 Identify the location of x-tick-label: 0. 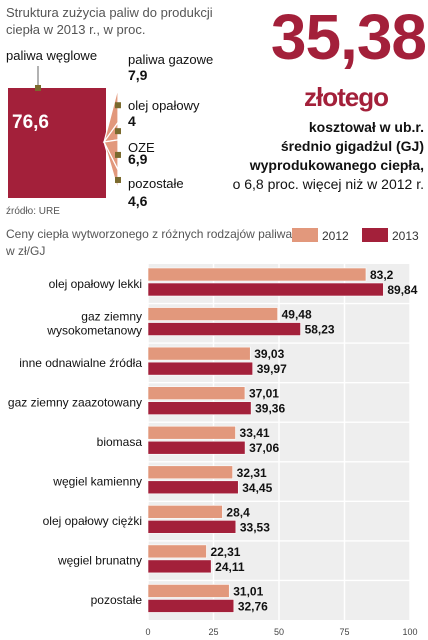
(147, 632).